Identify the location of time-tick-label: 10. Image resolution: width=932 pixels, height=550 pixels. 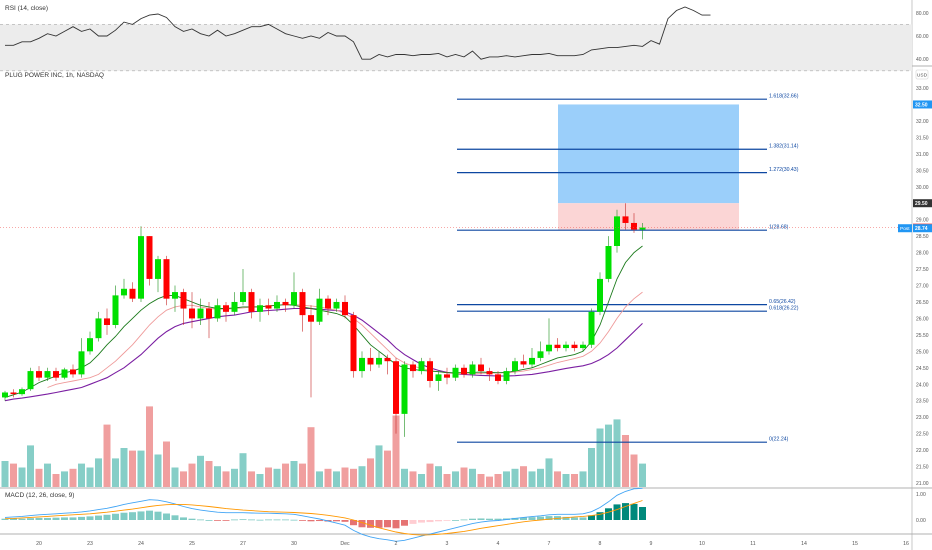
(702, 544).